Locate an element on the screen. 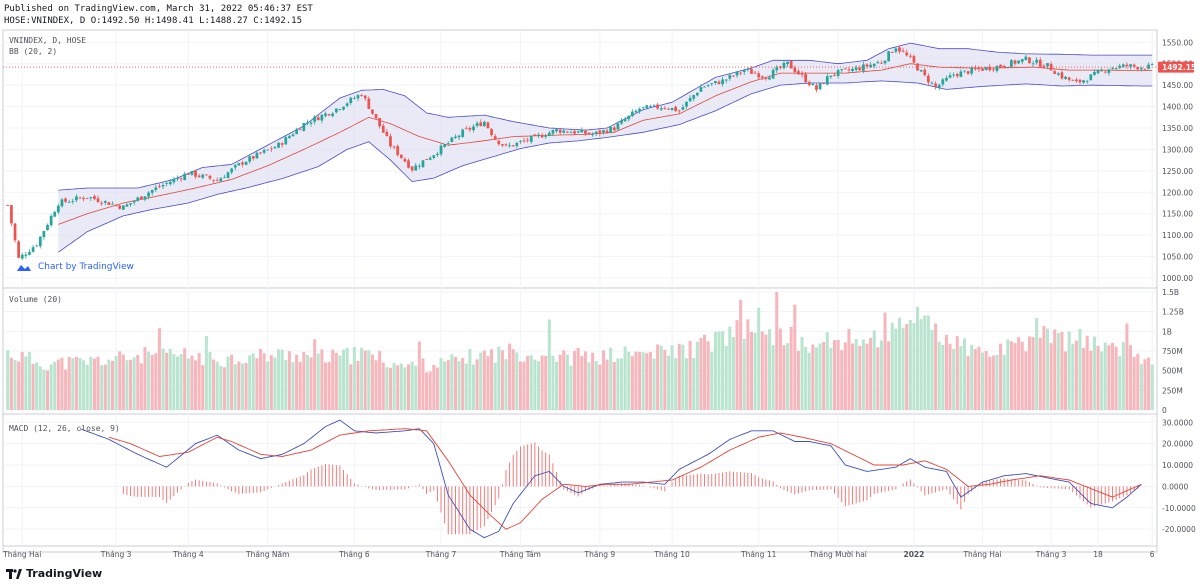  time-axis-label: Tháng Tám is located at coordinates (520, 554).